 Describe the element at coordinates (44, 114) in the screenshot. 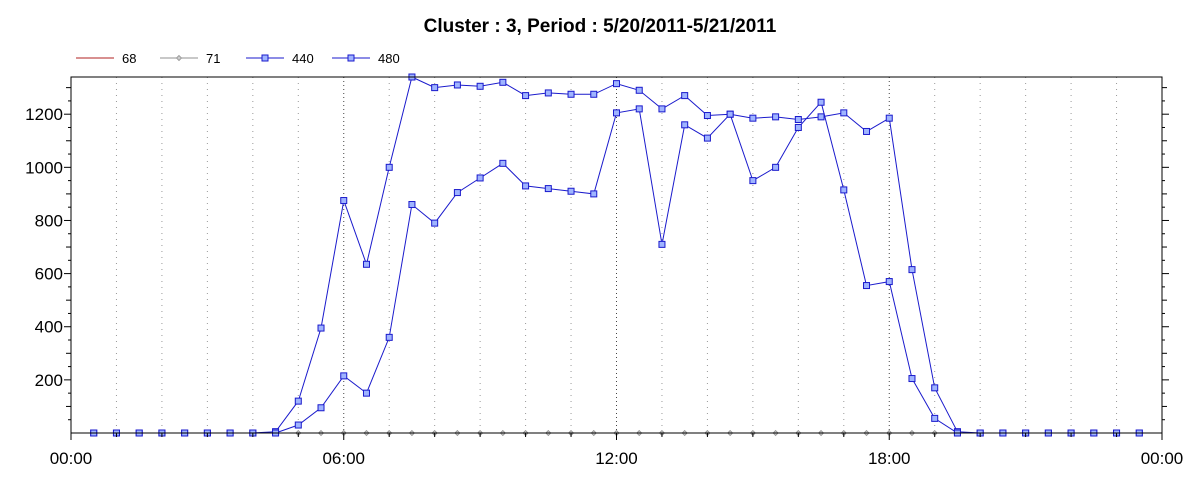

I see `y-tick-label: 1200` at that location.